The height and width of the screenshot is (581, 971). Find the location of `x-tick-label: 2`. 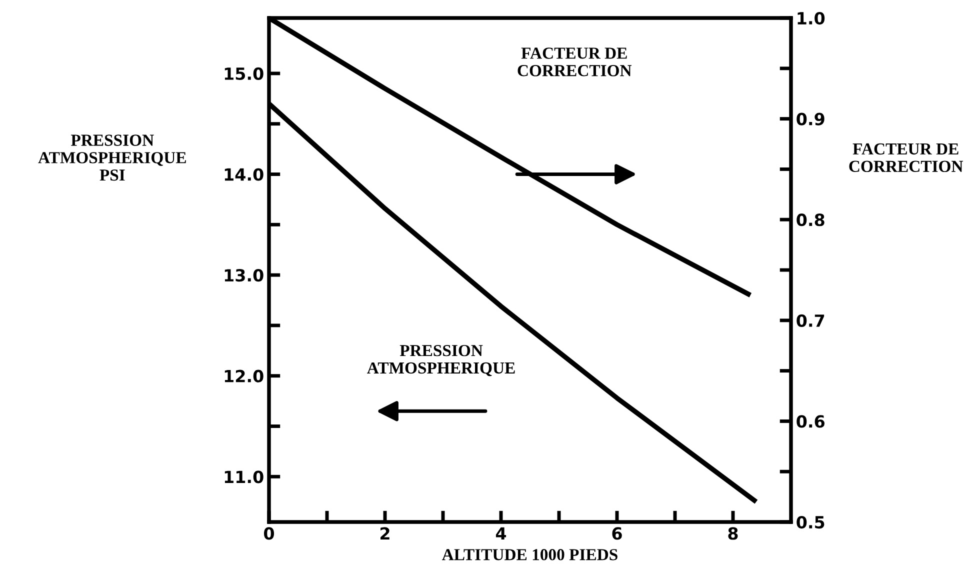

x-tick-label: 2 is located at coordinates (385, 533).